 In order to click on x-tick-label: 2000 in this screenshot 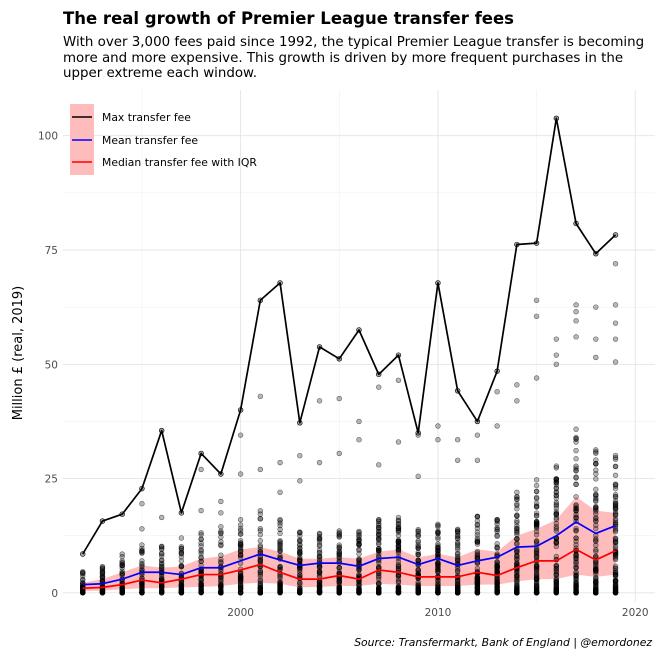, I will do `click(240, 613)`.